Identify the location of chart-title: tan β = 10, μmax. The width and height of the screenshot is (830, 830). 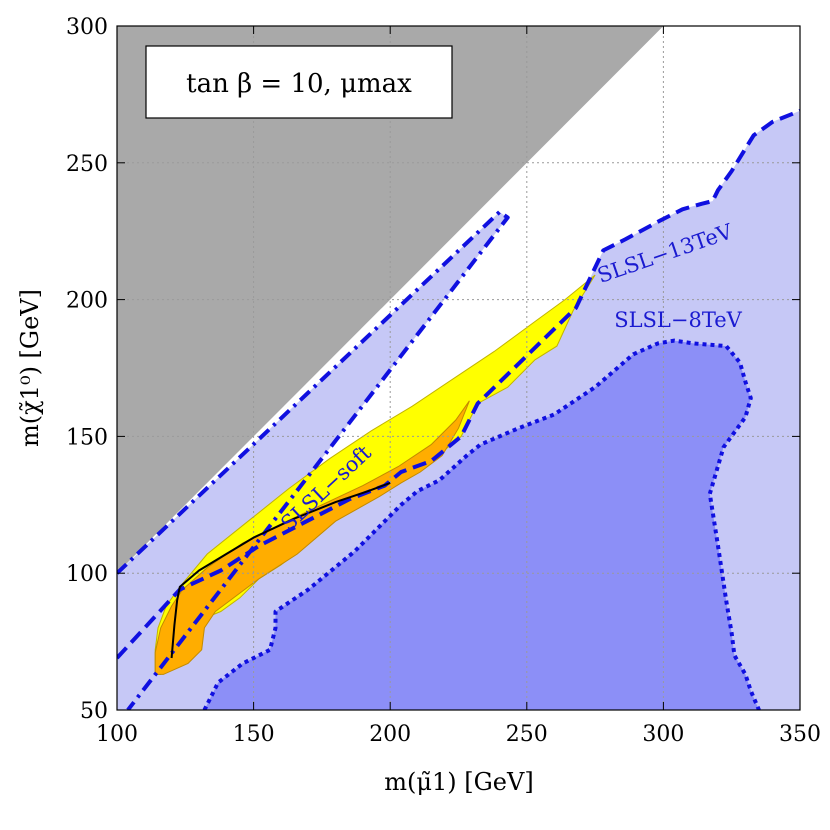
(299, 84).